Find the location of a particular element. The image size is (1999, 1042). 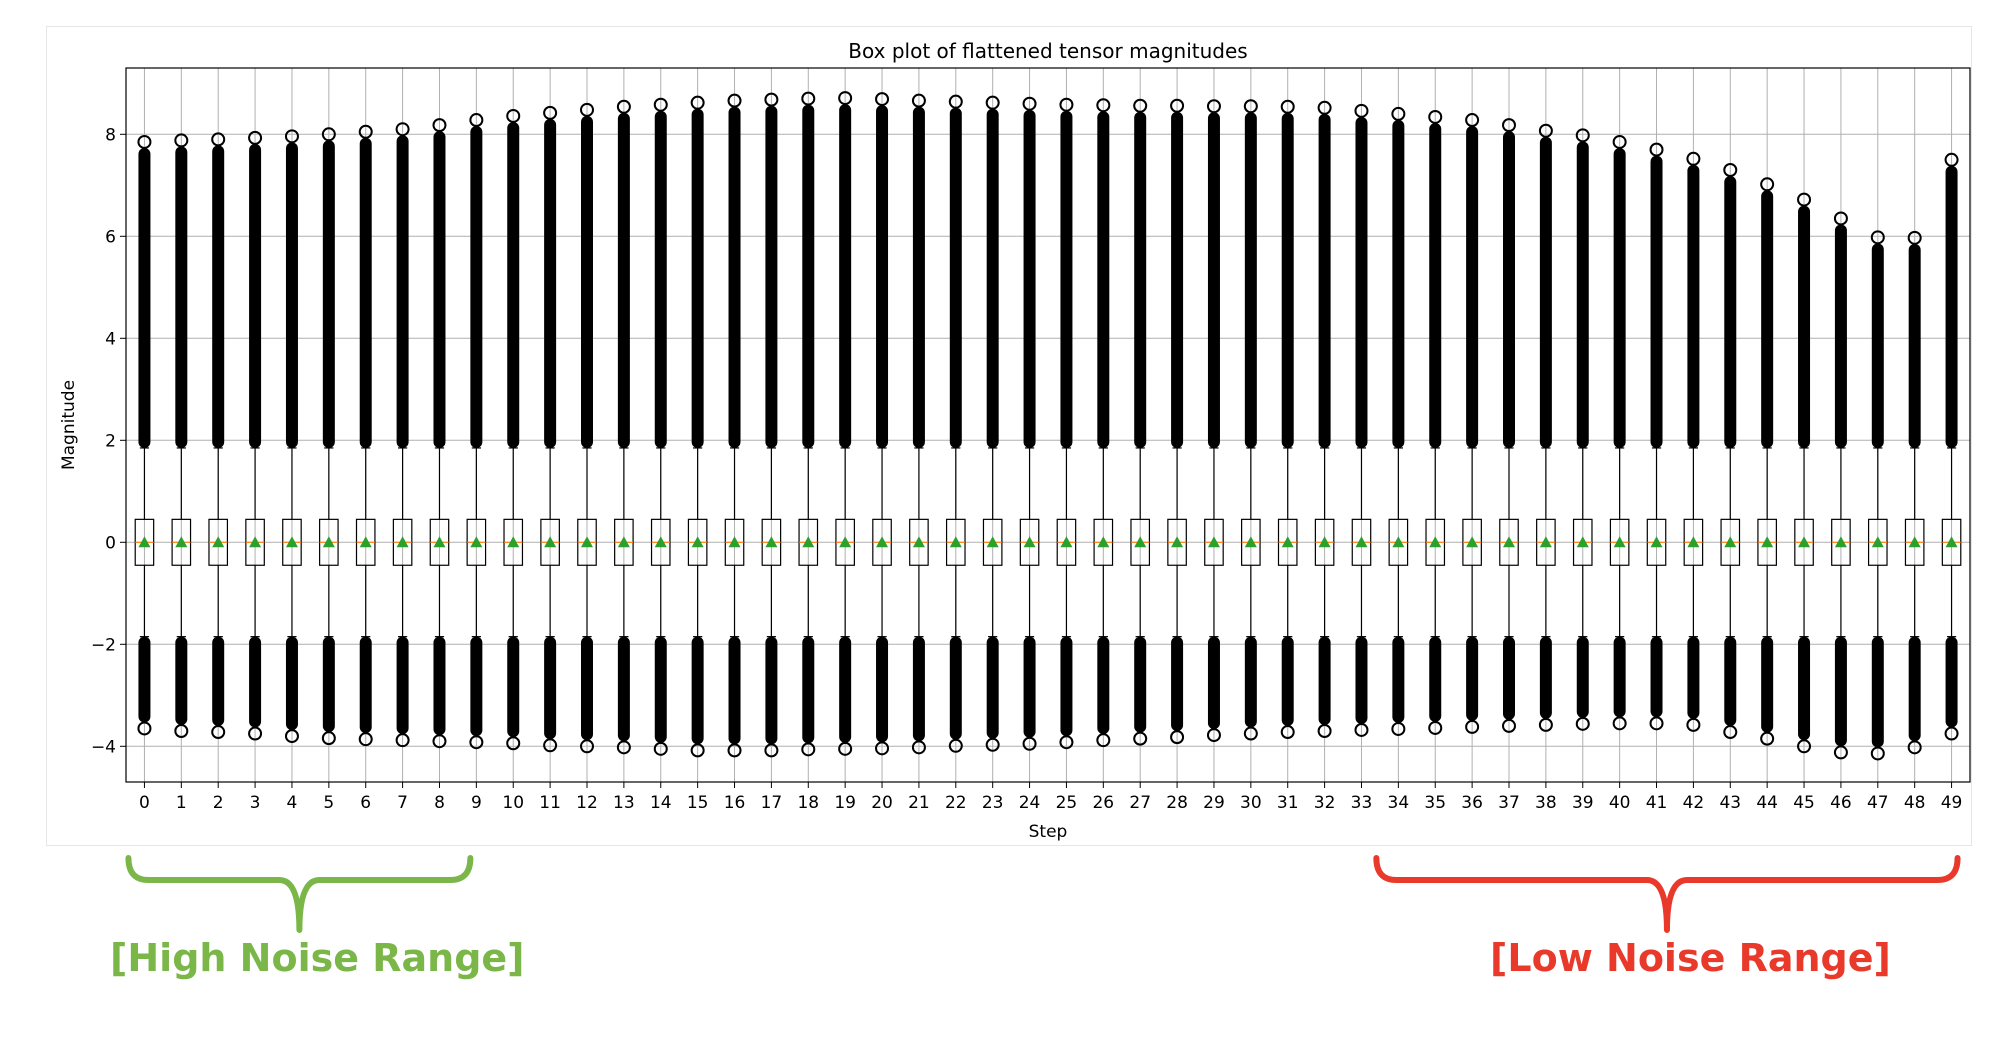

x-tick-label: 37 is located at coordinates (1509, 803).